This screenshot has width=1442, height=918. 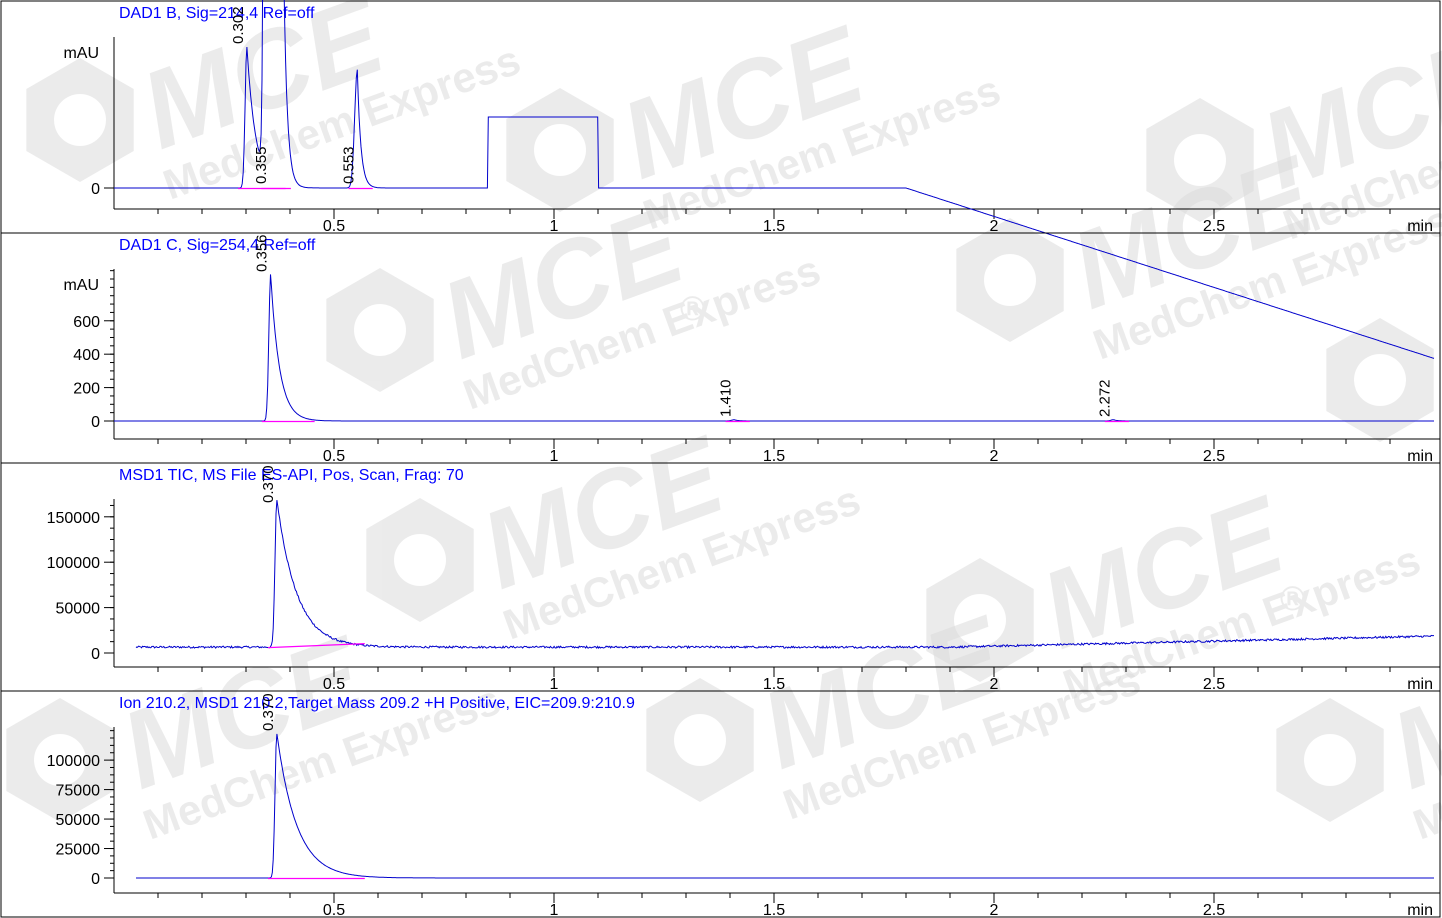 What do you see at coordinates (217, 245) in the screenshot?
I see `panel-title: DAD1 C, Sig=254,4 Ref=off` at bounding box center [217, 245].